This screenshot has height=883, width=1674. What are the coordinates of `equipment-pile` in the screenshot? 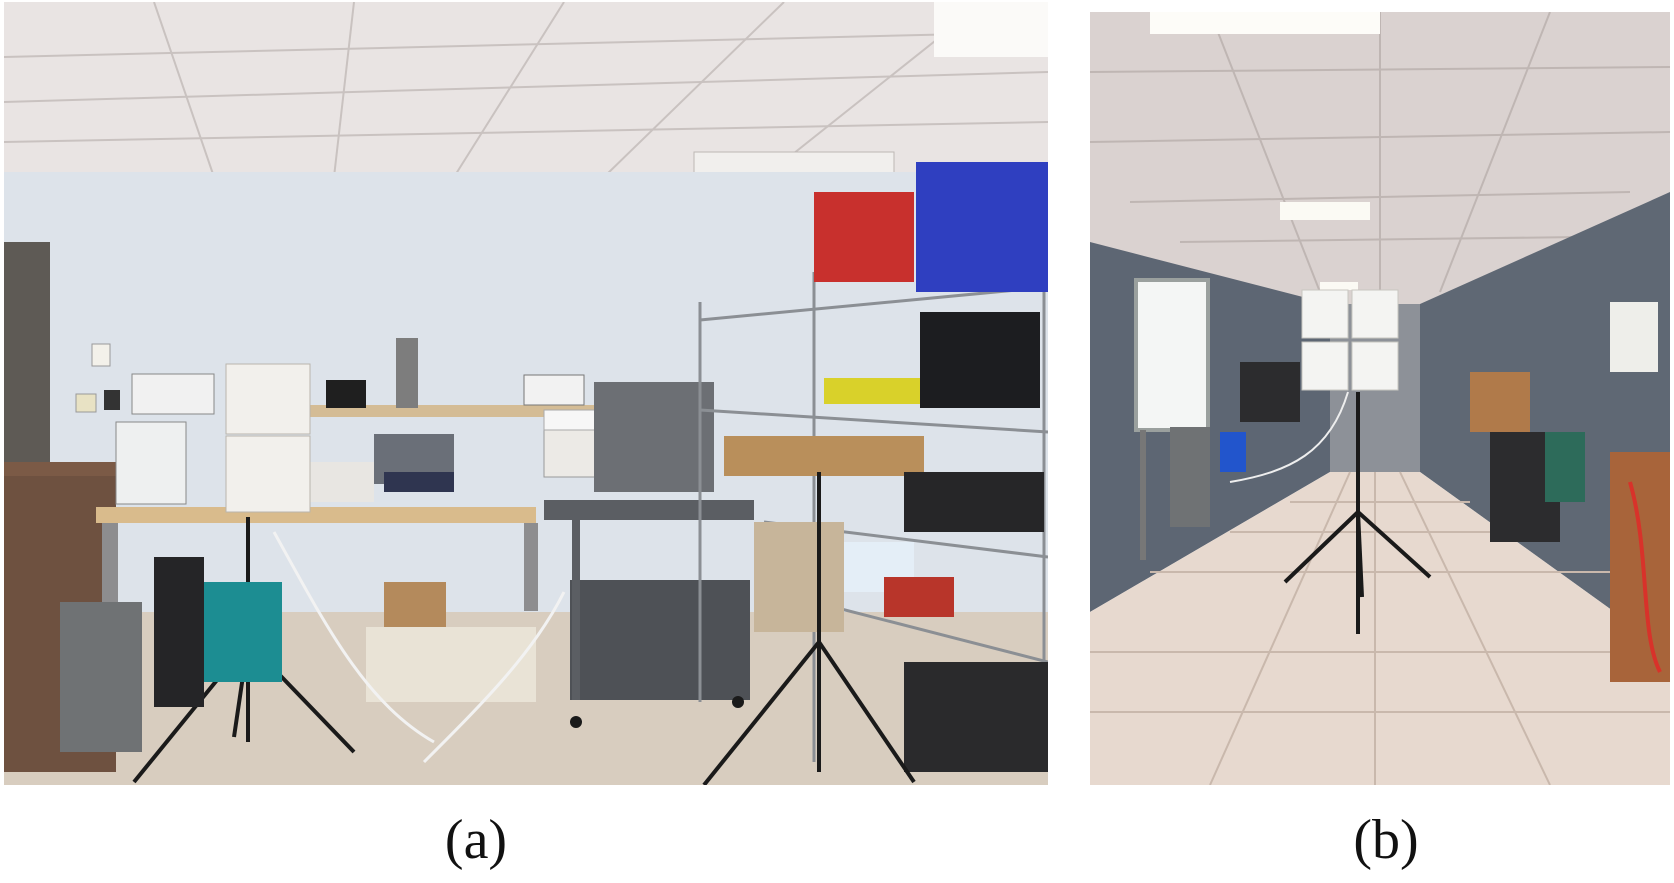 It's located at (974, 502).